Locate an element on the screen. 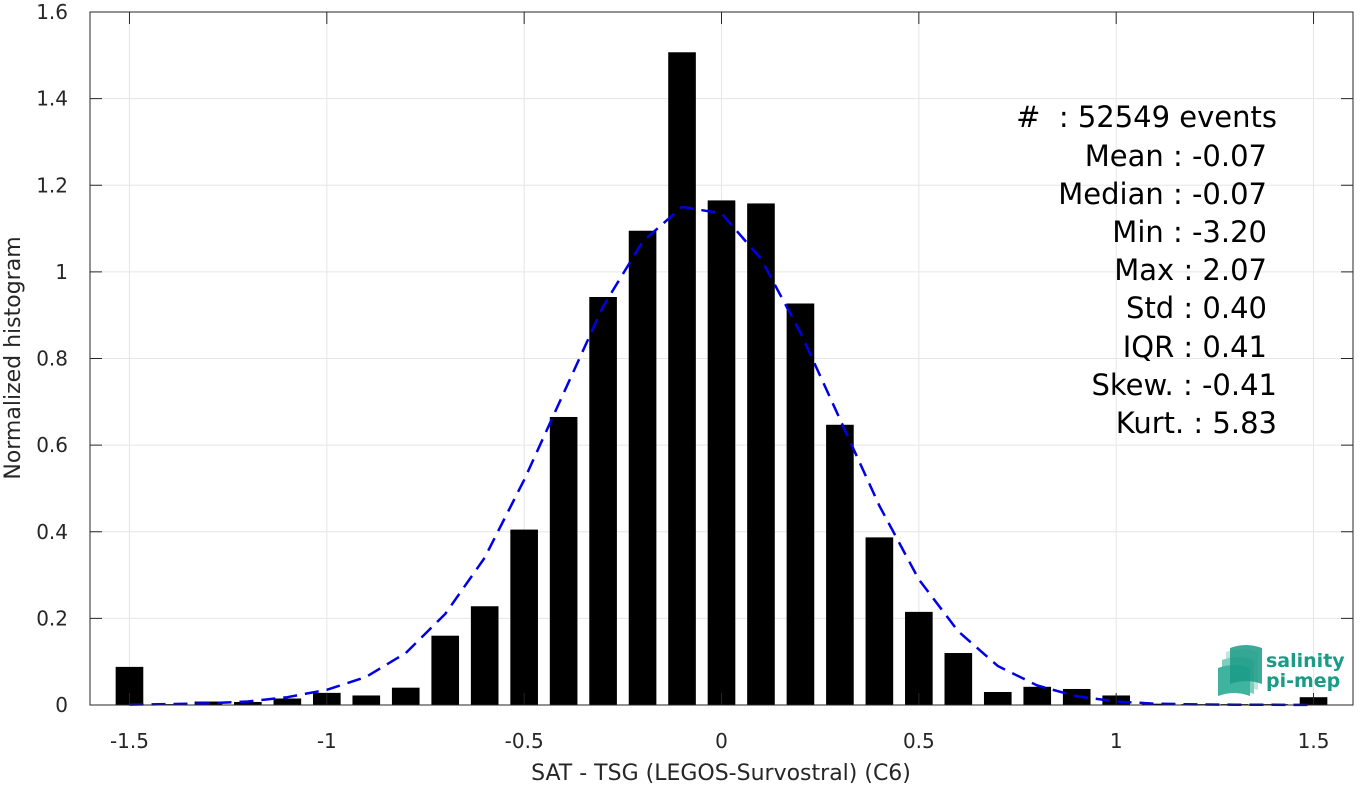  x-axis-label: SAT - TSG (LEGOS-Survostral) (C6) is located at coordinates (721, 773).